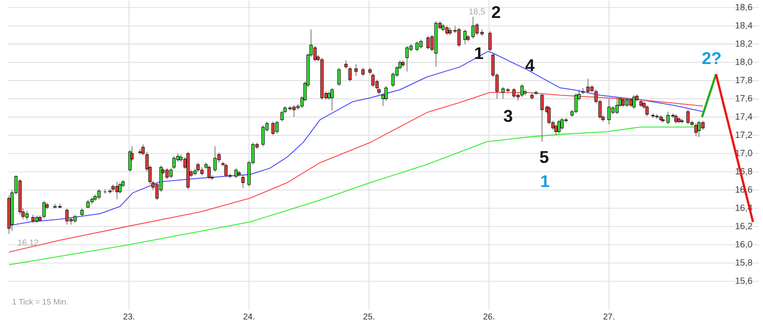  I want to click on annotation: 4, so click(530, 65).